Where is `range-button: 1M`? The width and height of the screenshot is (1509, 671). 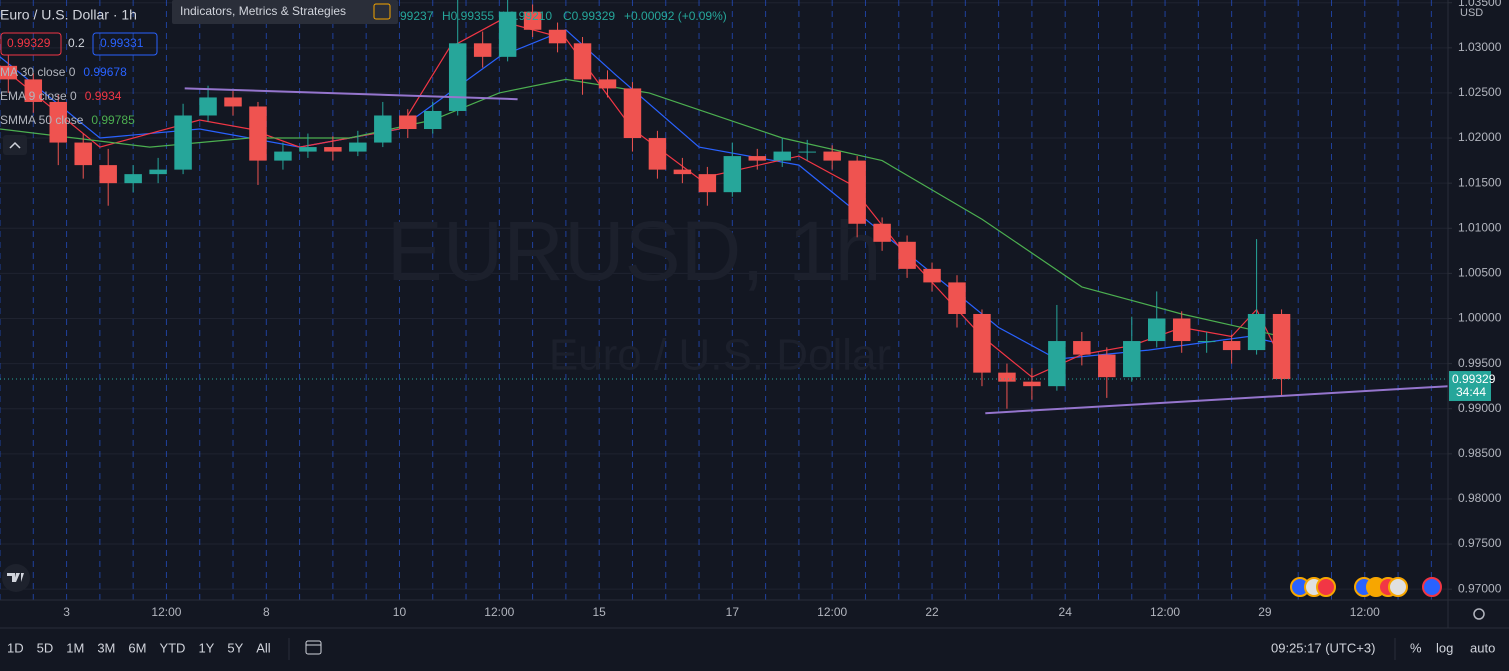 range-button: 1M is located at coordinates (75, 647).